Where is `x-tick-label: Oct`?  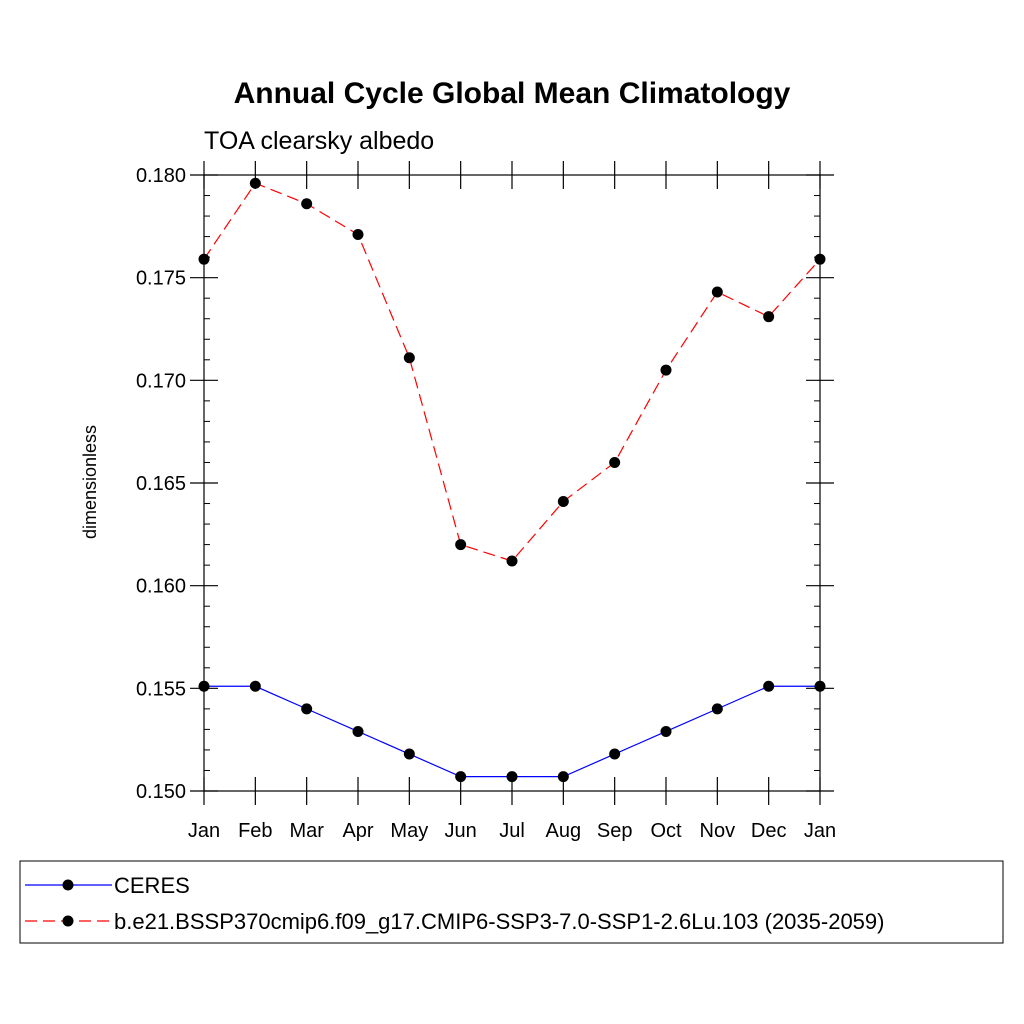 x-tick-label: Oct is located at coordinates (666, 831).